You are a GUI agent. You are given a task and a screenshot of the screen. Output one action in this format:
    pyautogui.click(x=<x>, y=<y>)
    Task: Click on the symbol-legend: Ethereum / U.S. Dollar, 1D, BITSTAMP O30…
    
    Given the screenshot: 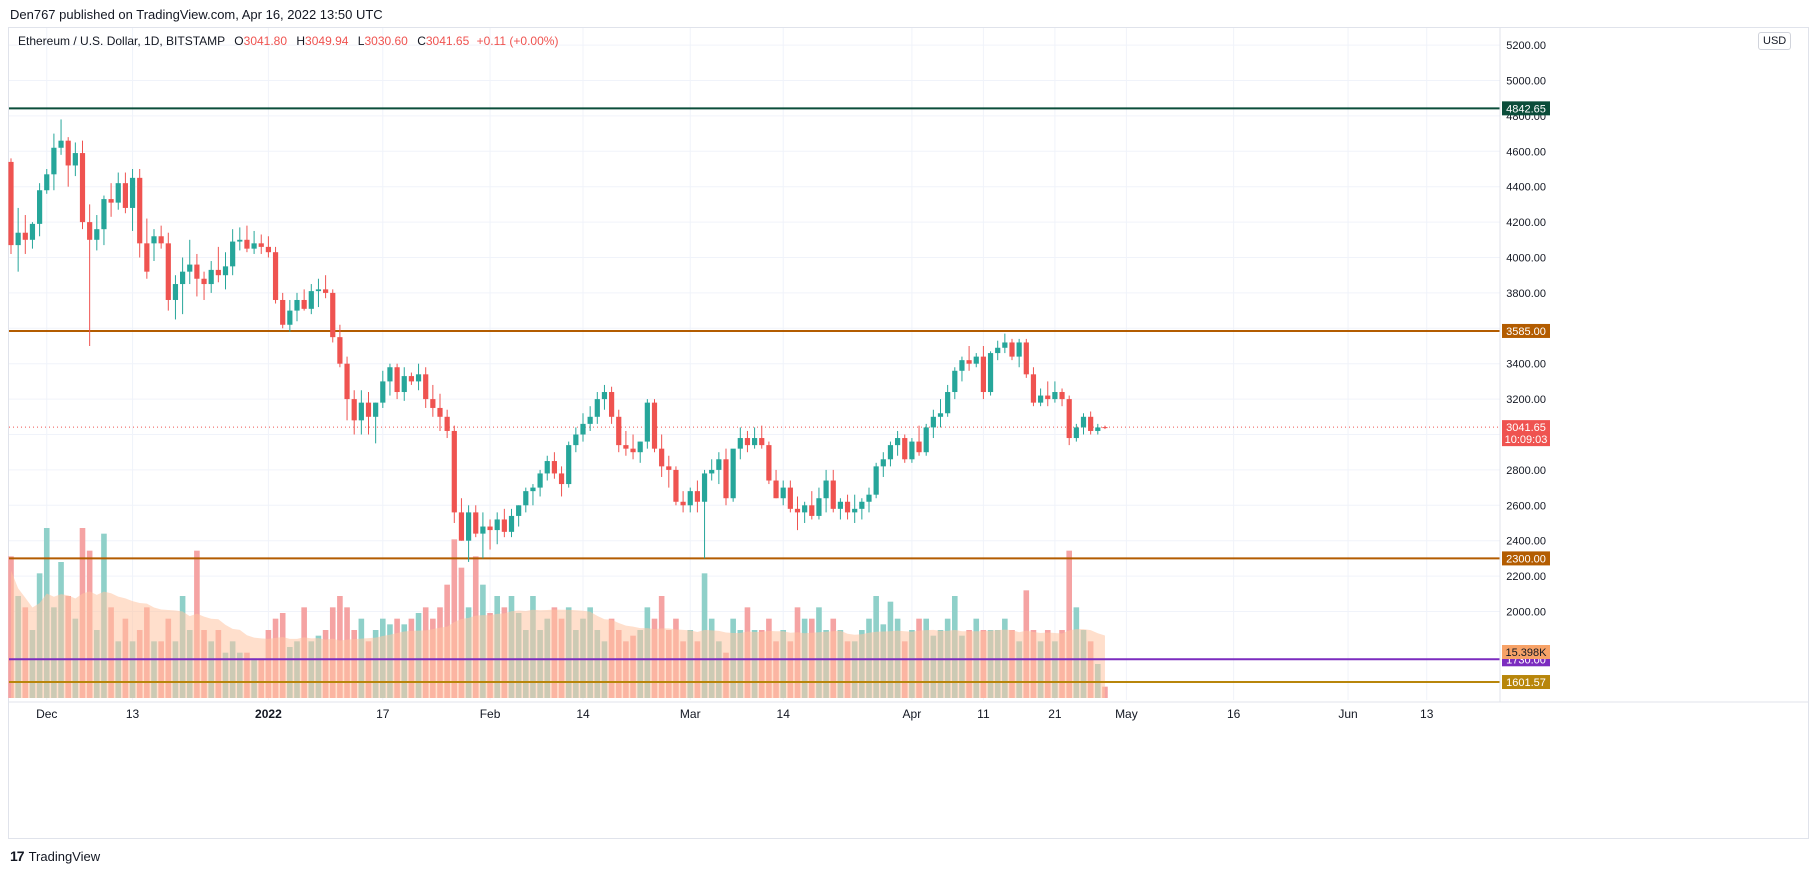 What is the action you would take?
    pyautogui.click(x=288, y=41)
    